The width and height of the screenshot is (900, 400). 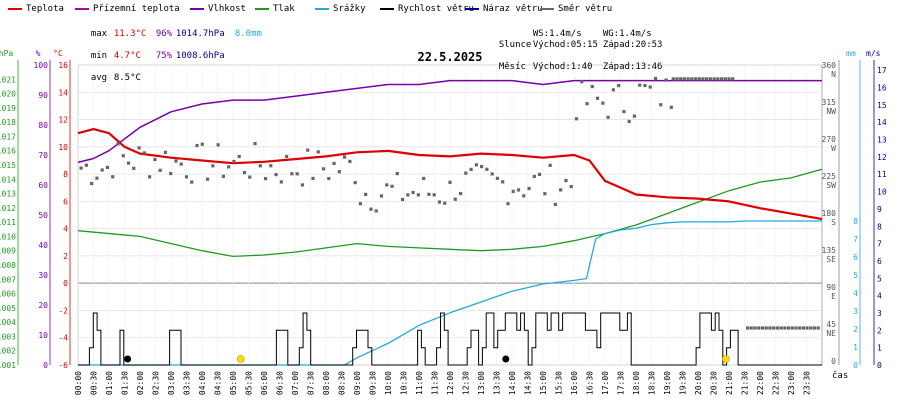 I want to click on x-tick-label: 15:00, so click(x=543, y=383).